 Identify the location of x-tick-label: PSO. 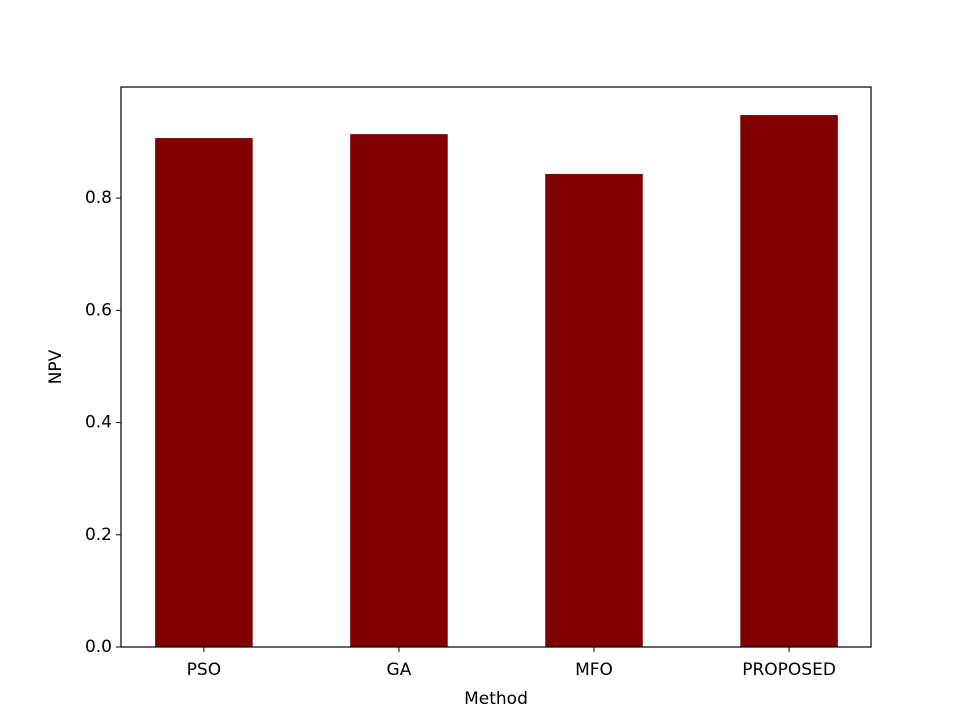
(204, 670).